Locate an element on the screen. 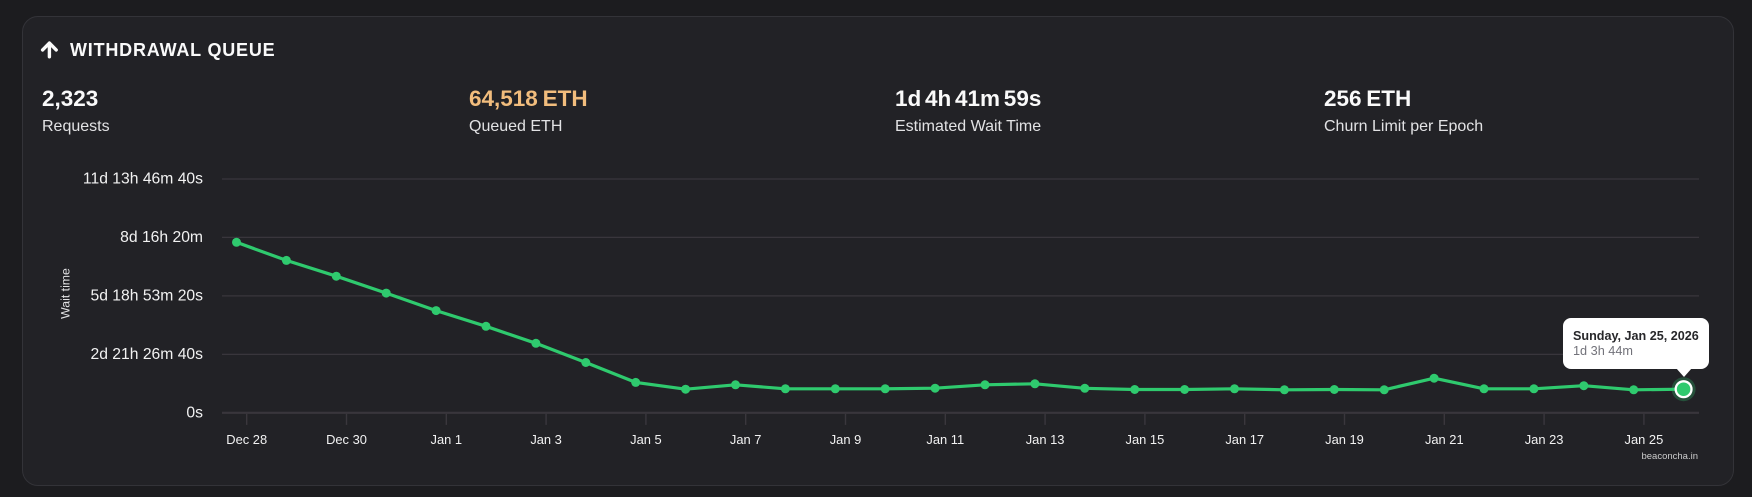 The image size is (1752, 497). svg-text: 2d 21h 26m 40s is located at coordinates (146, 354).